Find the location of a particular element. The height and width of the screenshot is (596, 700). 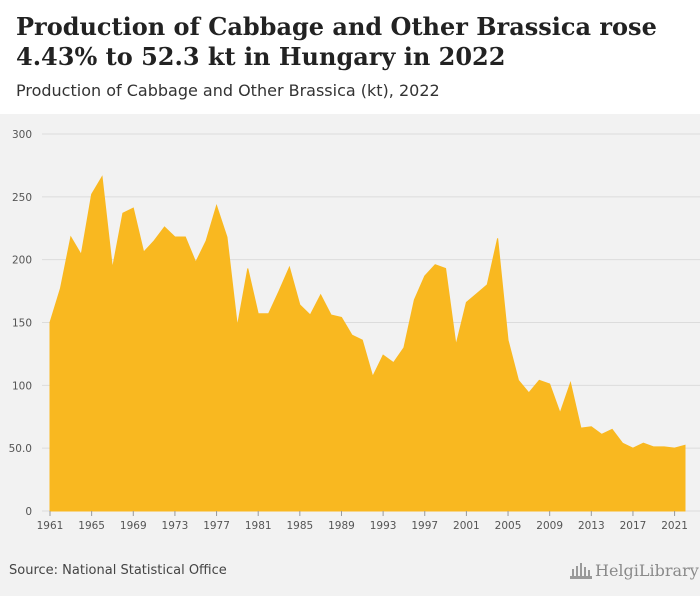

y-tick-label: 150 is located at coordinates (22, 324).